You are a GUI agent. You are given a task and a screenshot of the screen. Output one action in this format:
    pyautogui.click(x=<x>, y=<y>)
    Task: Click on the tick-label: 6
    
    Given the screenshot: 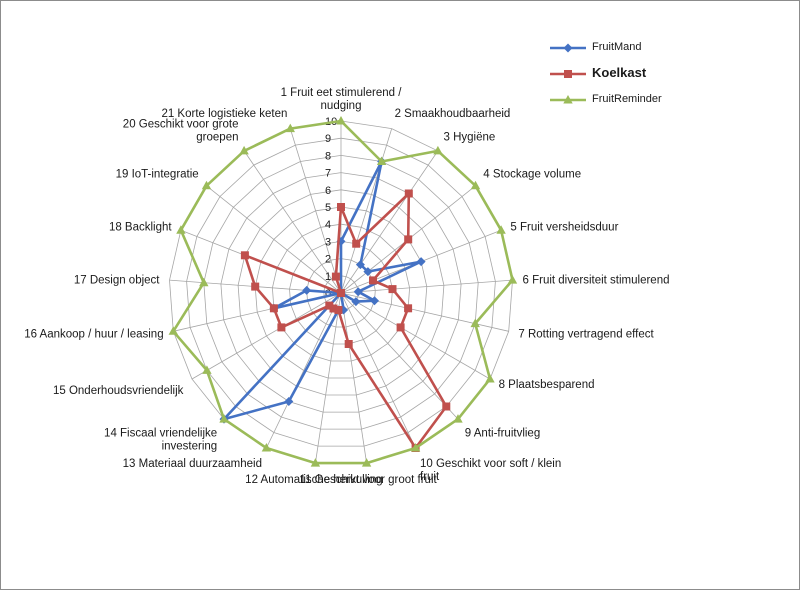 What is the action you would take?
    pyautogui.click(x=328, y=191)
    